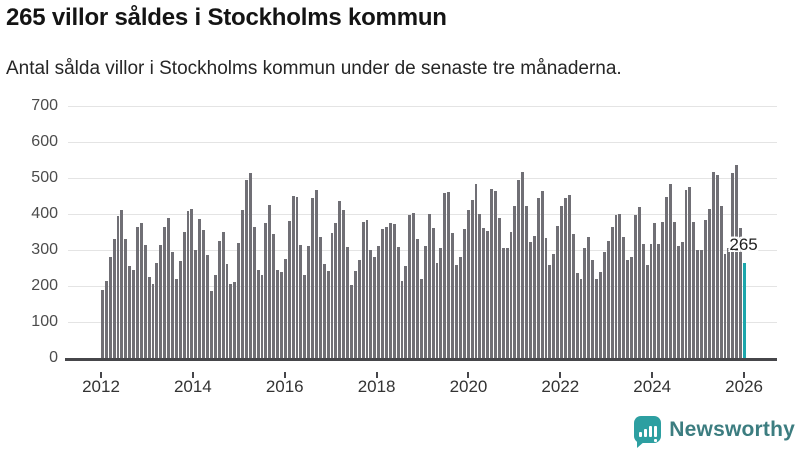  I want to click on highlight-value-label: 265, so click(743, 244).